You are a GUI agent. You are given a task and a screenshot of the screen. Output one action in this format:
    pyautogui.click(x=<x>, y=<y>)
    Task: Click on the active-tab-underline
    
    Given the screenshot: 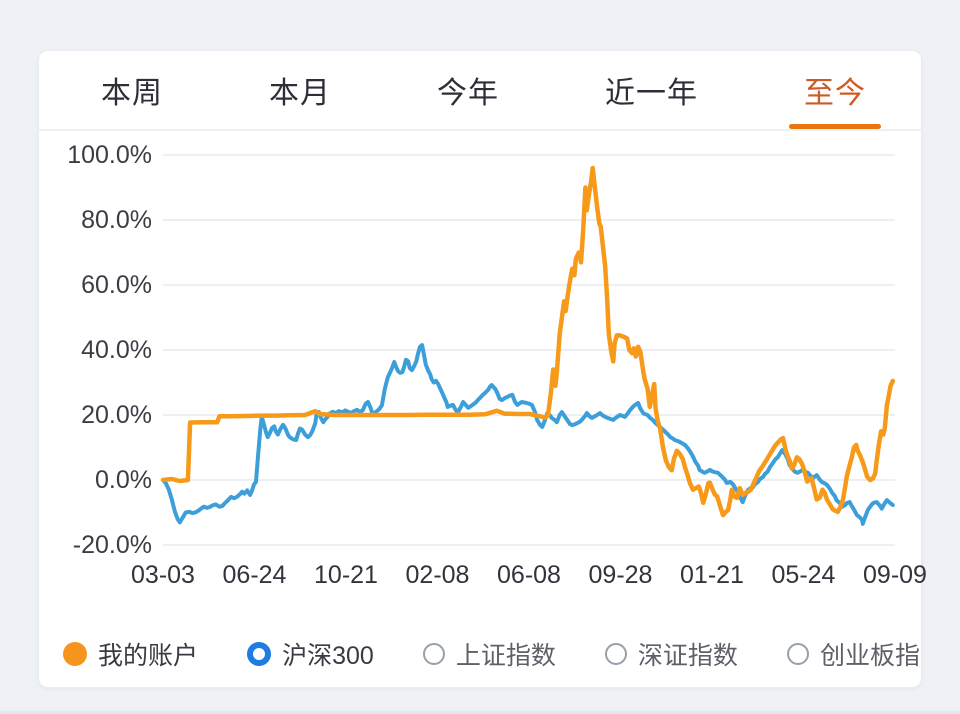 What is the action you would take?
    pyautogui.click(x=835, y=126)
    